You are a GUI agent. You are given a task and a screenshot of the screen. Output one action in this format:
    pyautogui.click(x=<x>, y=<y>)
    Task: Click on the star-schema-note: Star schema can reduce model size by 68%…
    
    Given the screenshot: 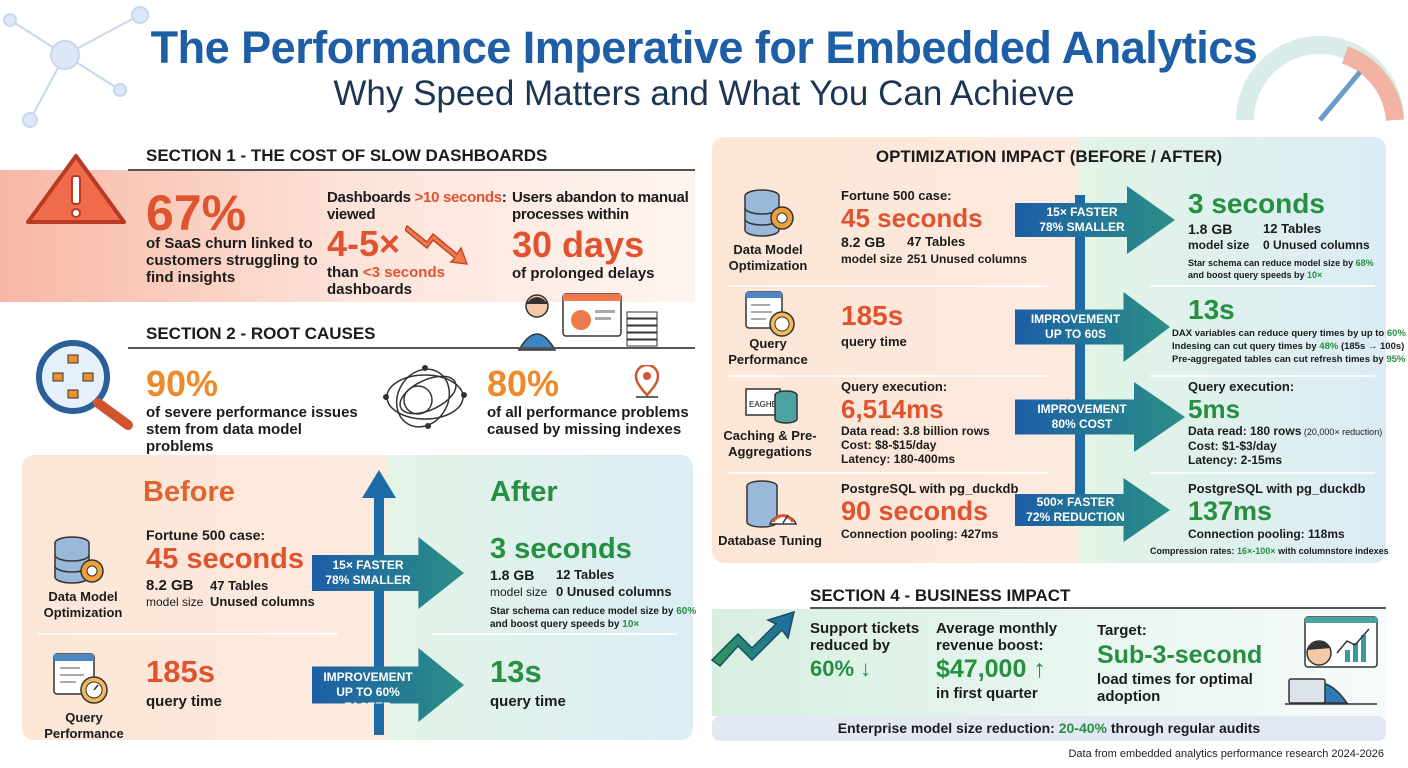 What is the action you would take?
    pyautogui.click(x=1281, y=269)
    